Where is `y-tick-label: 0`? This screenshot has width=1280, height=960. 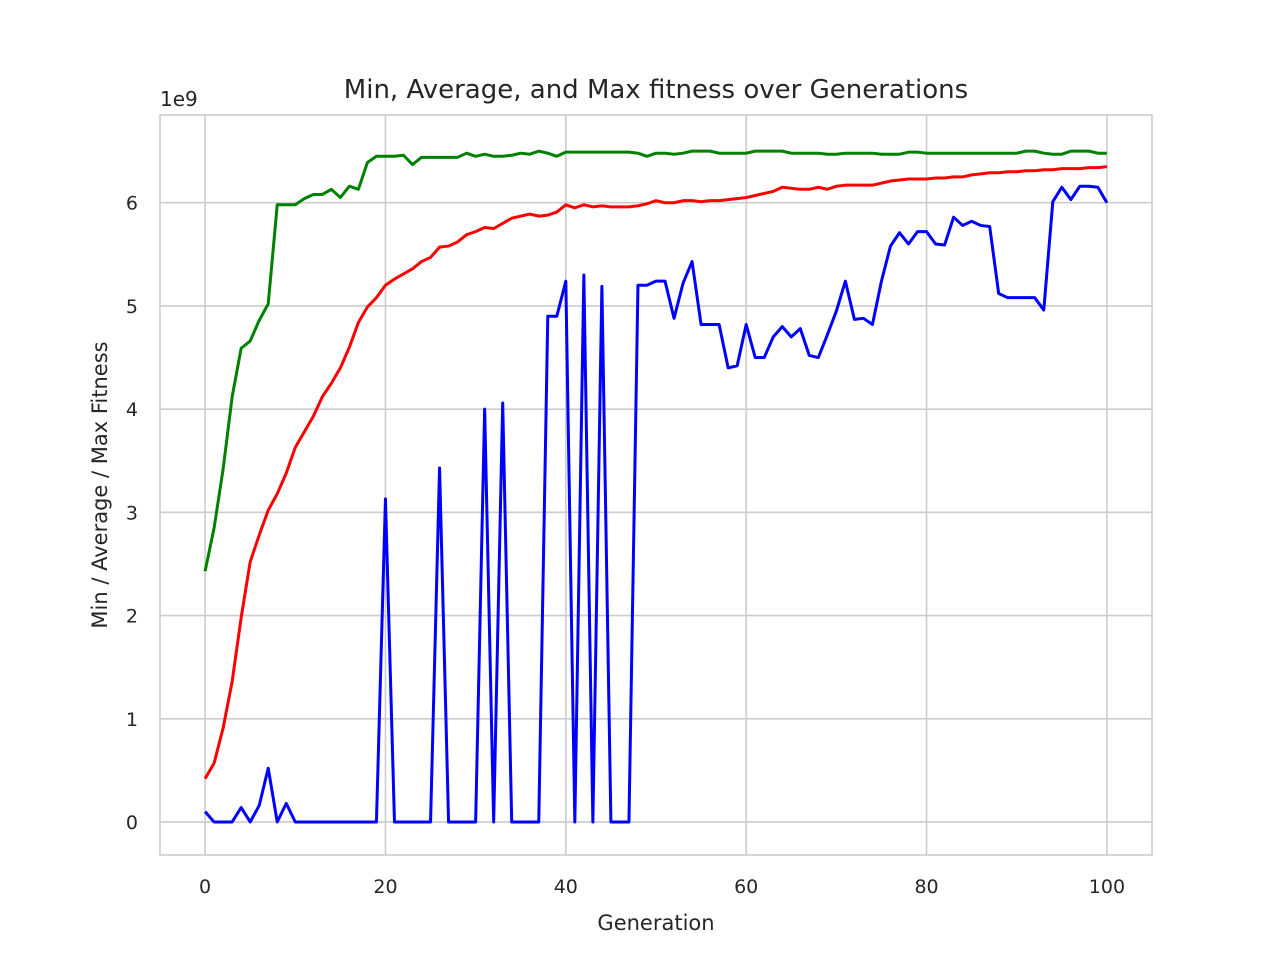
y-tick-label: 0 is located at coordinates (132, 823).